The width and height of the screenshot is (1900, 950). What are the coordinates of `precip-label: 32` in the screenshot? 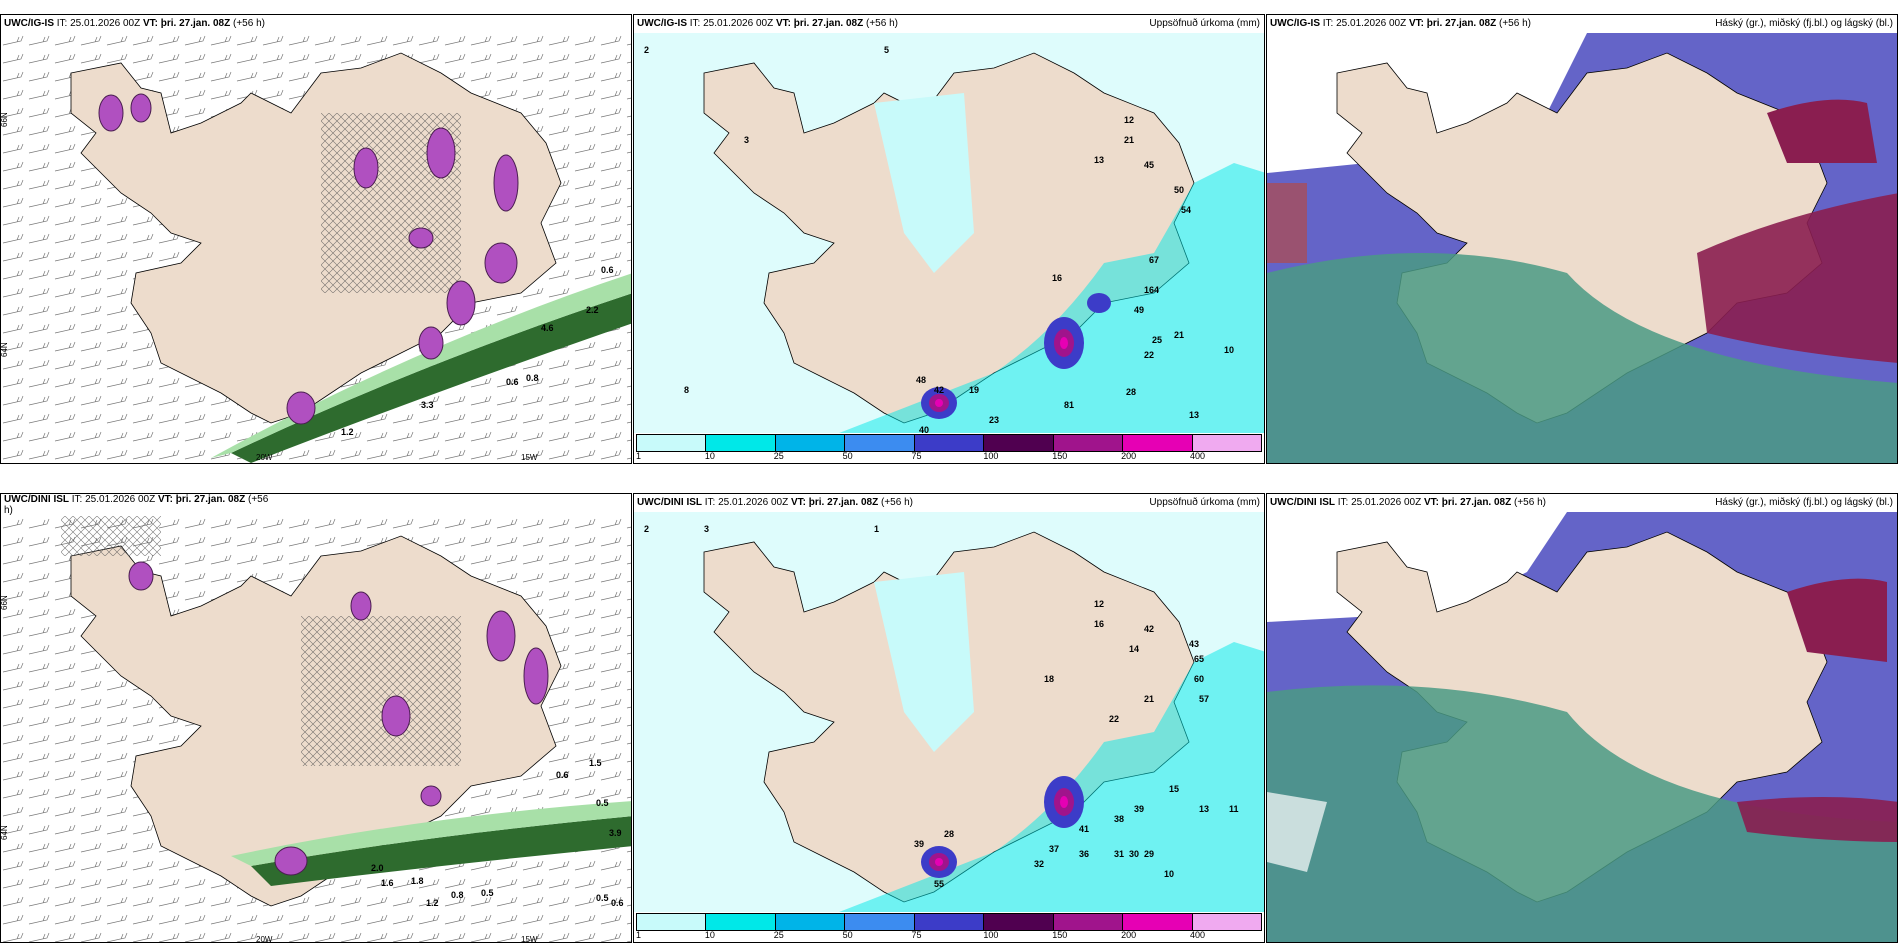 It's located at (1039, 864).